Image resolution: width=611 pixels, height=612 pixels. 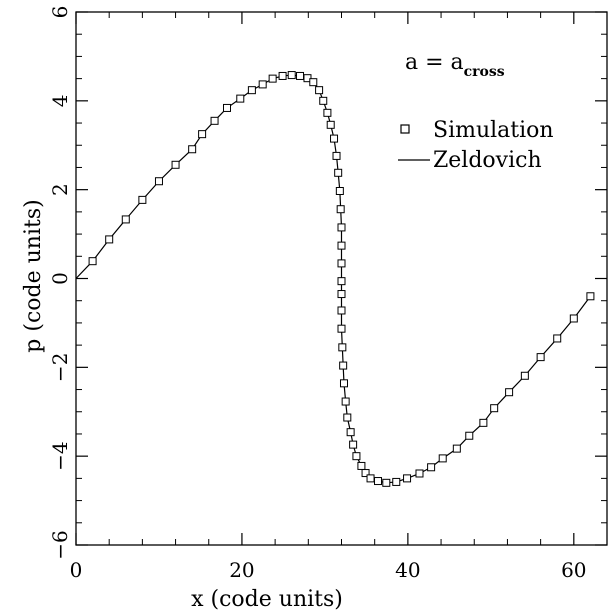 I want to click on y-tick-label: 2, so click(x=60, y=189).